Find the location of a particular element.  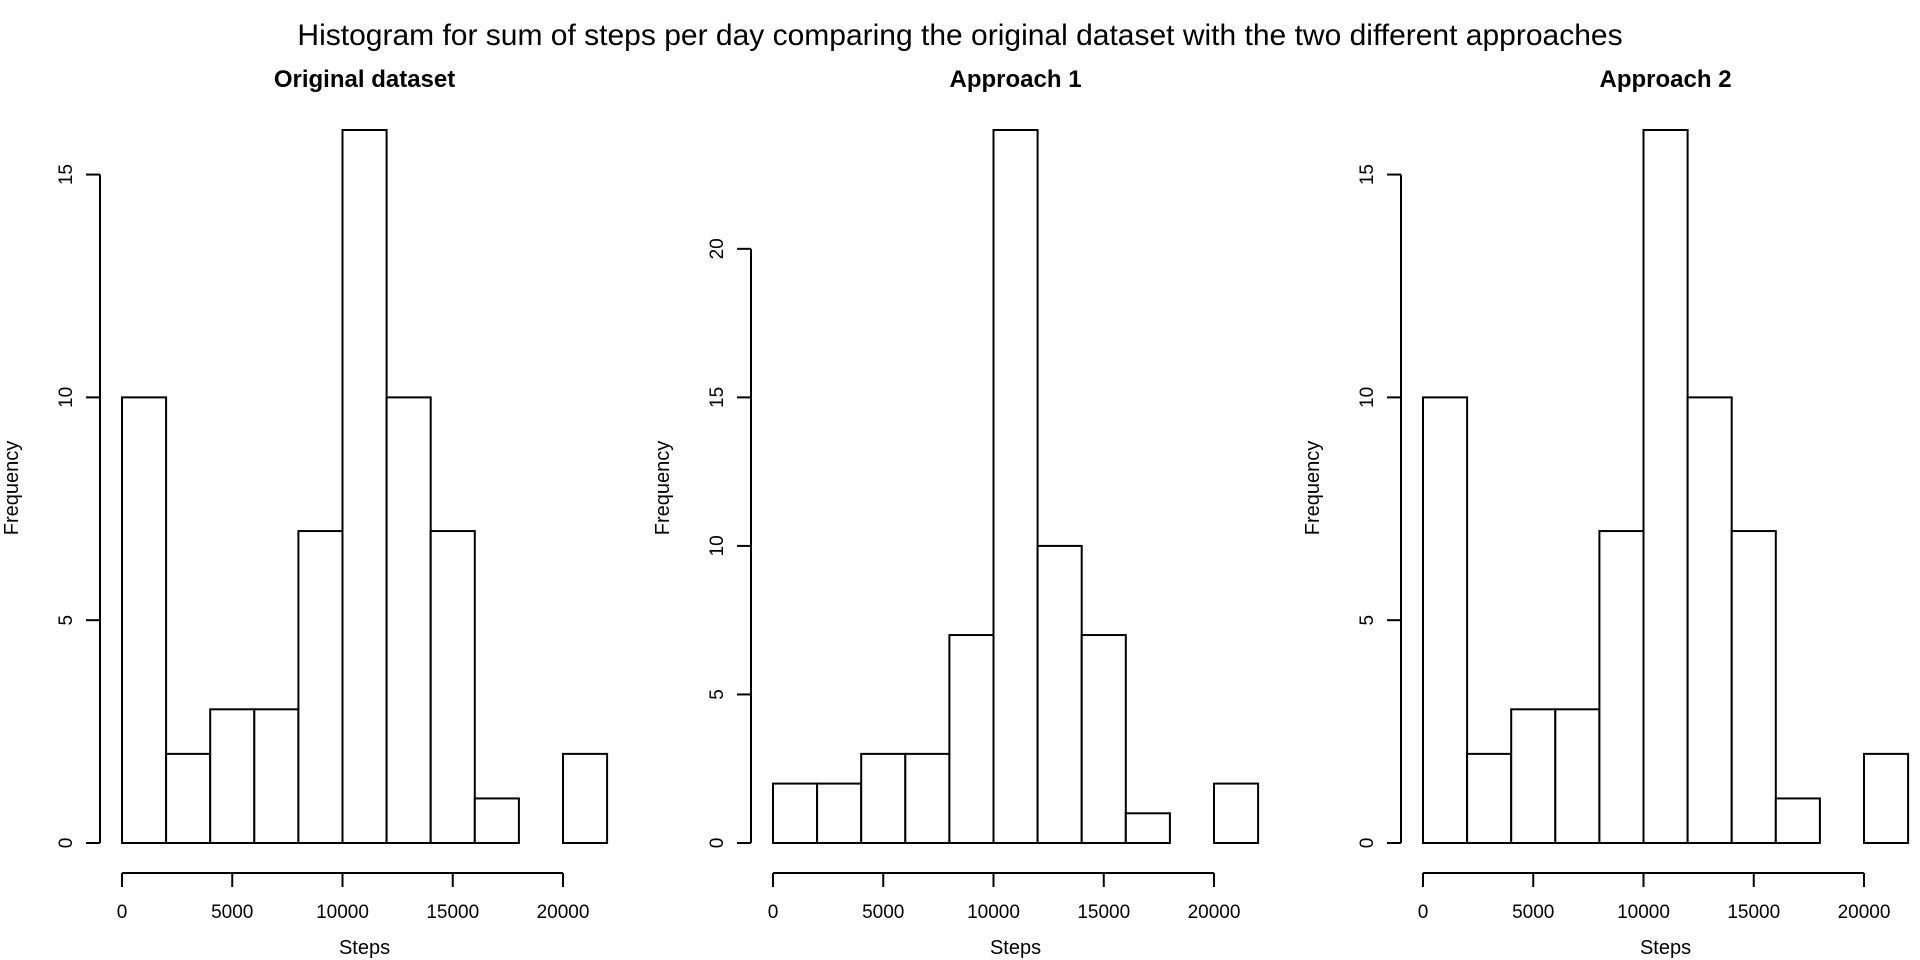

y-tick-label: 20 is located at coordinates (717, 248).